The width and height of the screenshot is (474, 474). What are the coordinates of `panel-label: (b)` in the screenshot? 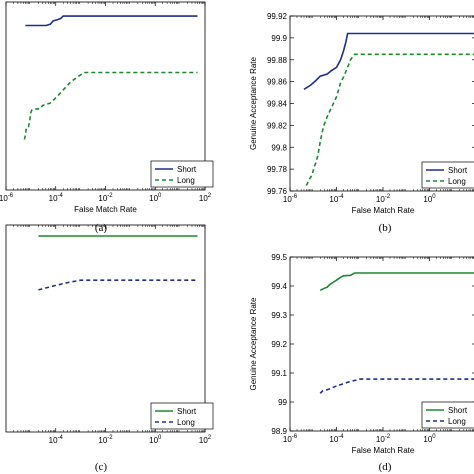 It's located at (385, 228).